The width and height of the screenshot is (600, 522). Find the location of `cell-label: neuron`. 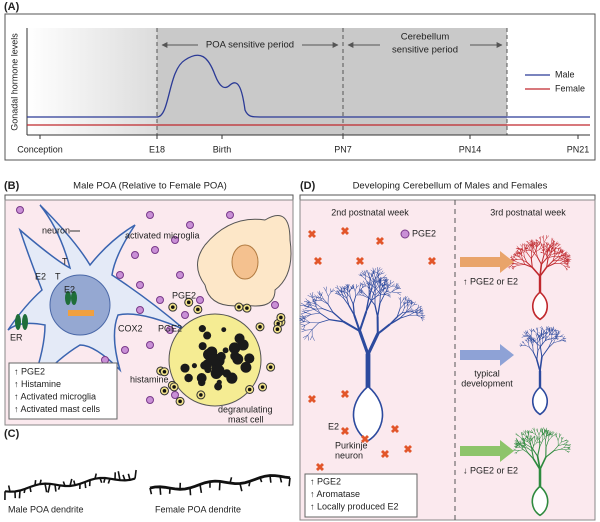

cell-label: neuron is located at coordinates (56, 230).